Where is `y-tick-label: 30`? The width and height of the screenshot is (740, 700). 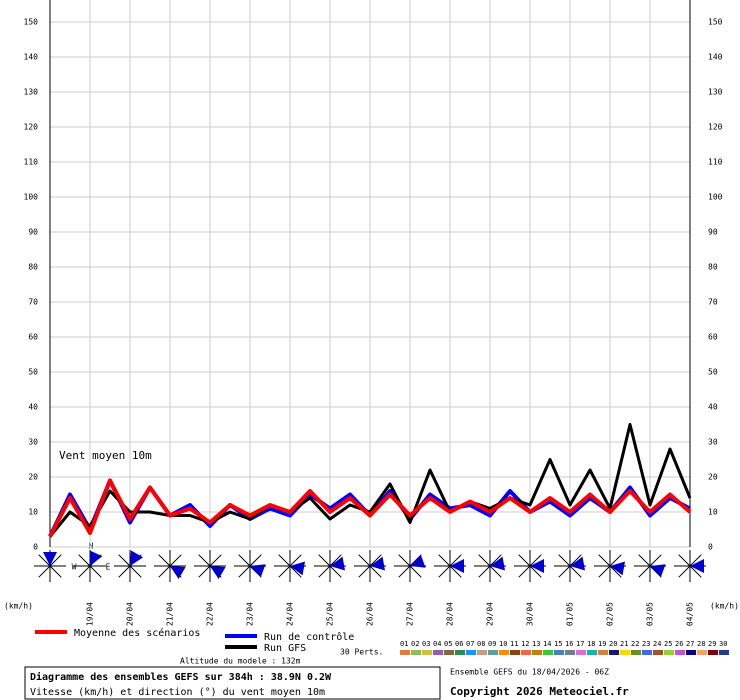 y-tick-label: 30 is located at coordinates (713, 442).